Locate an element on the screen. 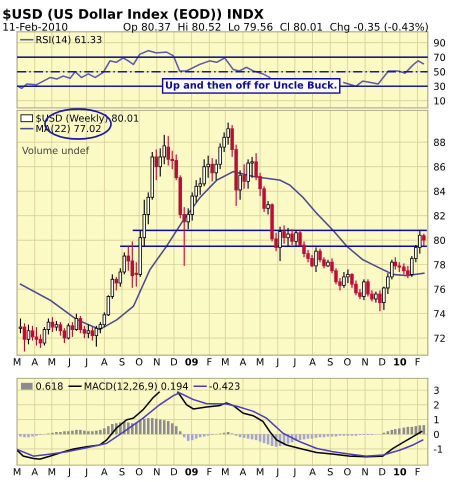  chart-subtitle: 11-Feb-2010 is located at coordinates (35, 26).